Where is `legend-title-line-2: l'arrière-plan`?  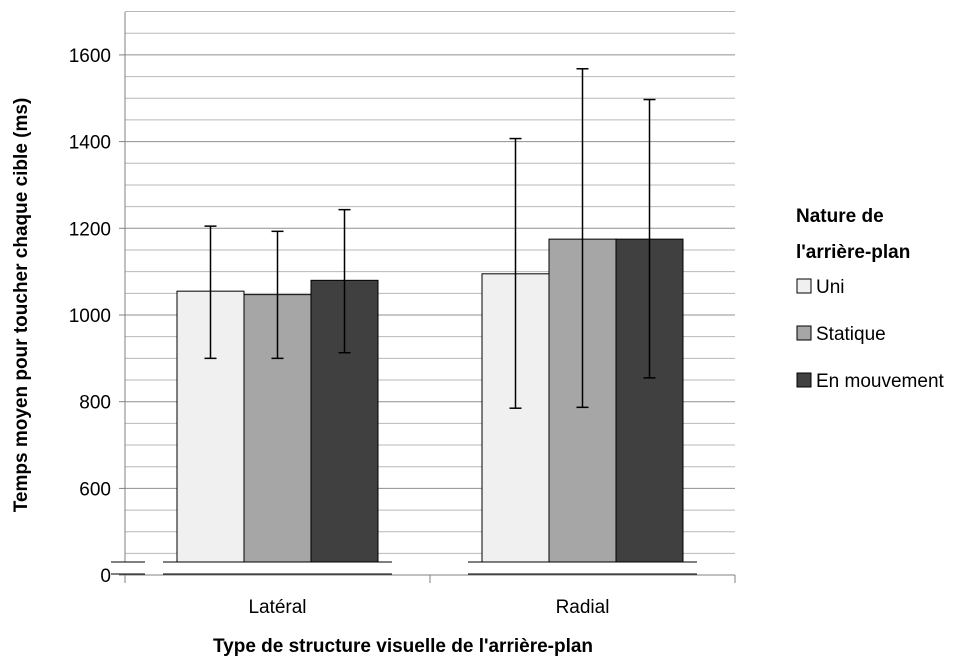
legend-title-line-2: l'arrière-plan is located at coordinates (853, 252).